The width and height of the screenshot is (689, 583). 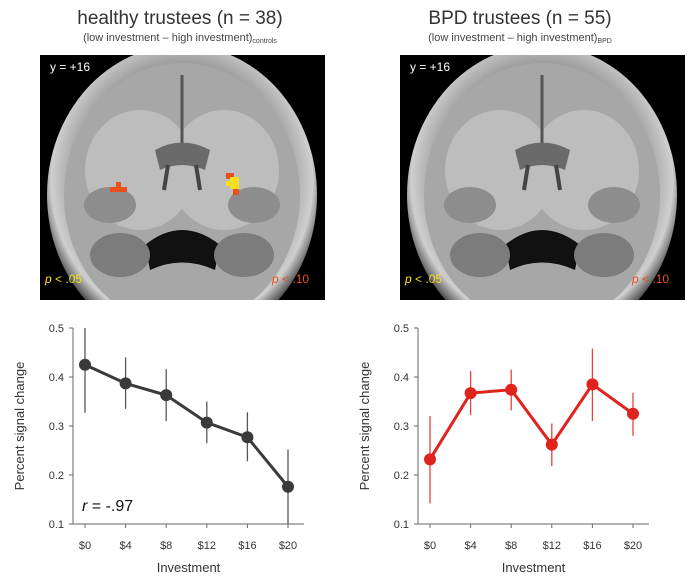 I want to click on control-chart-correlation-value: = -.97, so click(x=110, y=506).